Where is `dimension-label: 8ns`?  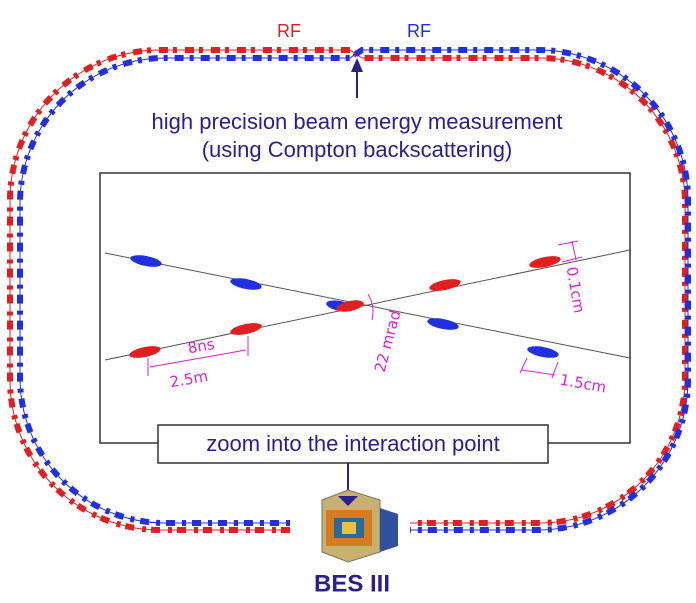
dimension-label: 8ns is located at coordinates (201, 346).